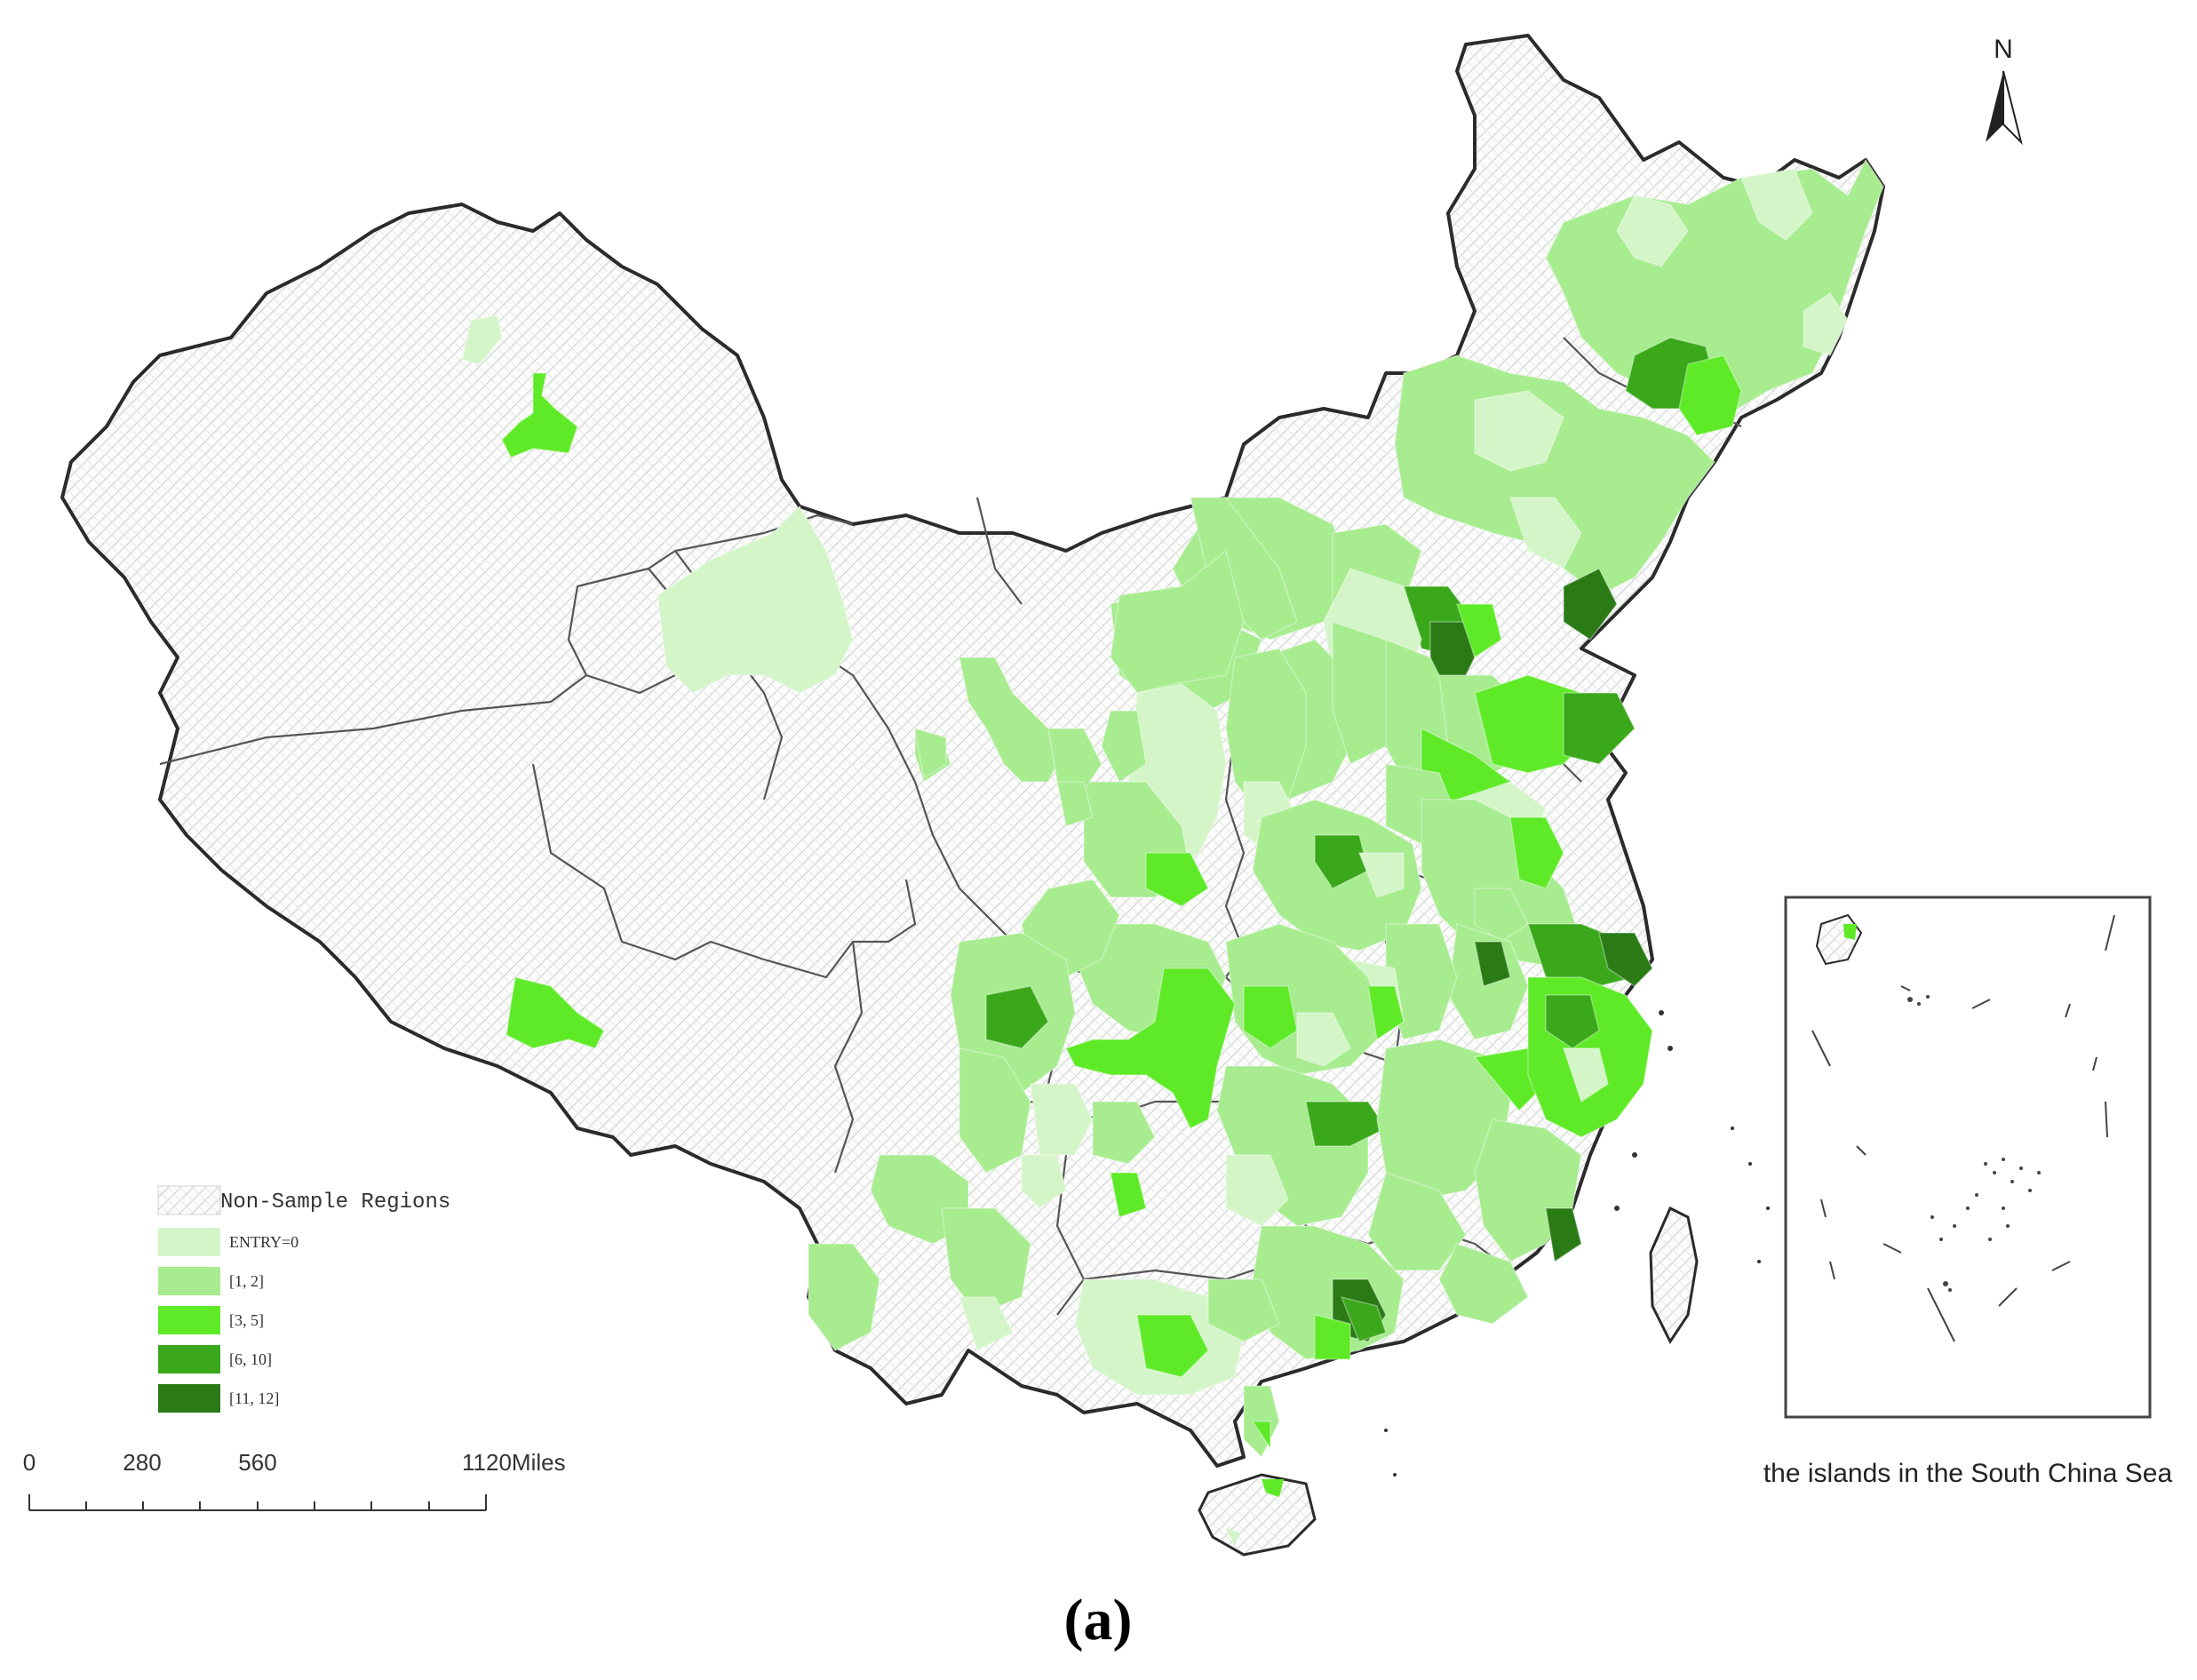  Describe the element at coordinates (246, 1281) in the screenshot. I see `legend-label-1-2: [1, 2]` at that location.